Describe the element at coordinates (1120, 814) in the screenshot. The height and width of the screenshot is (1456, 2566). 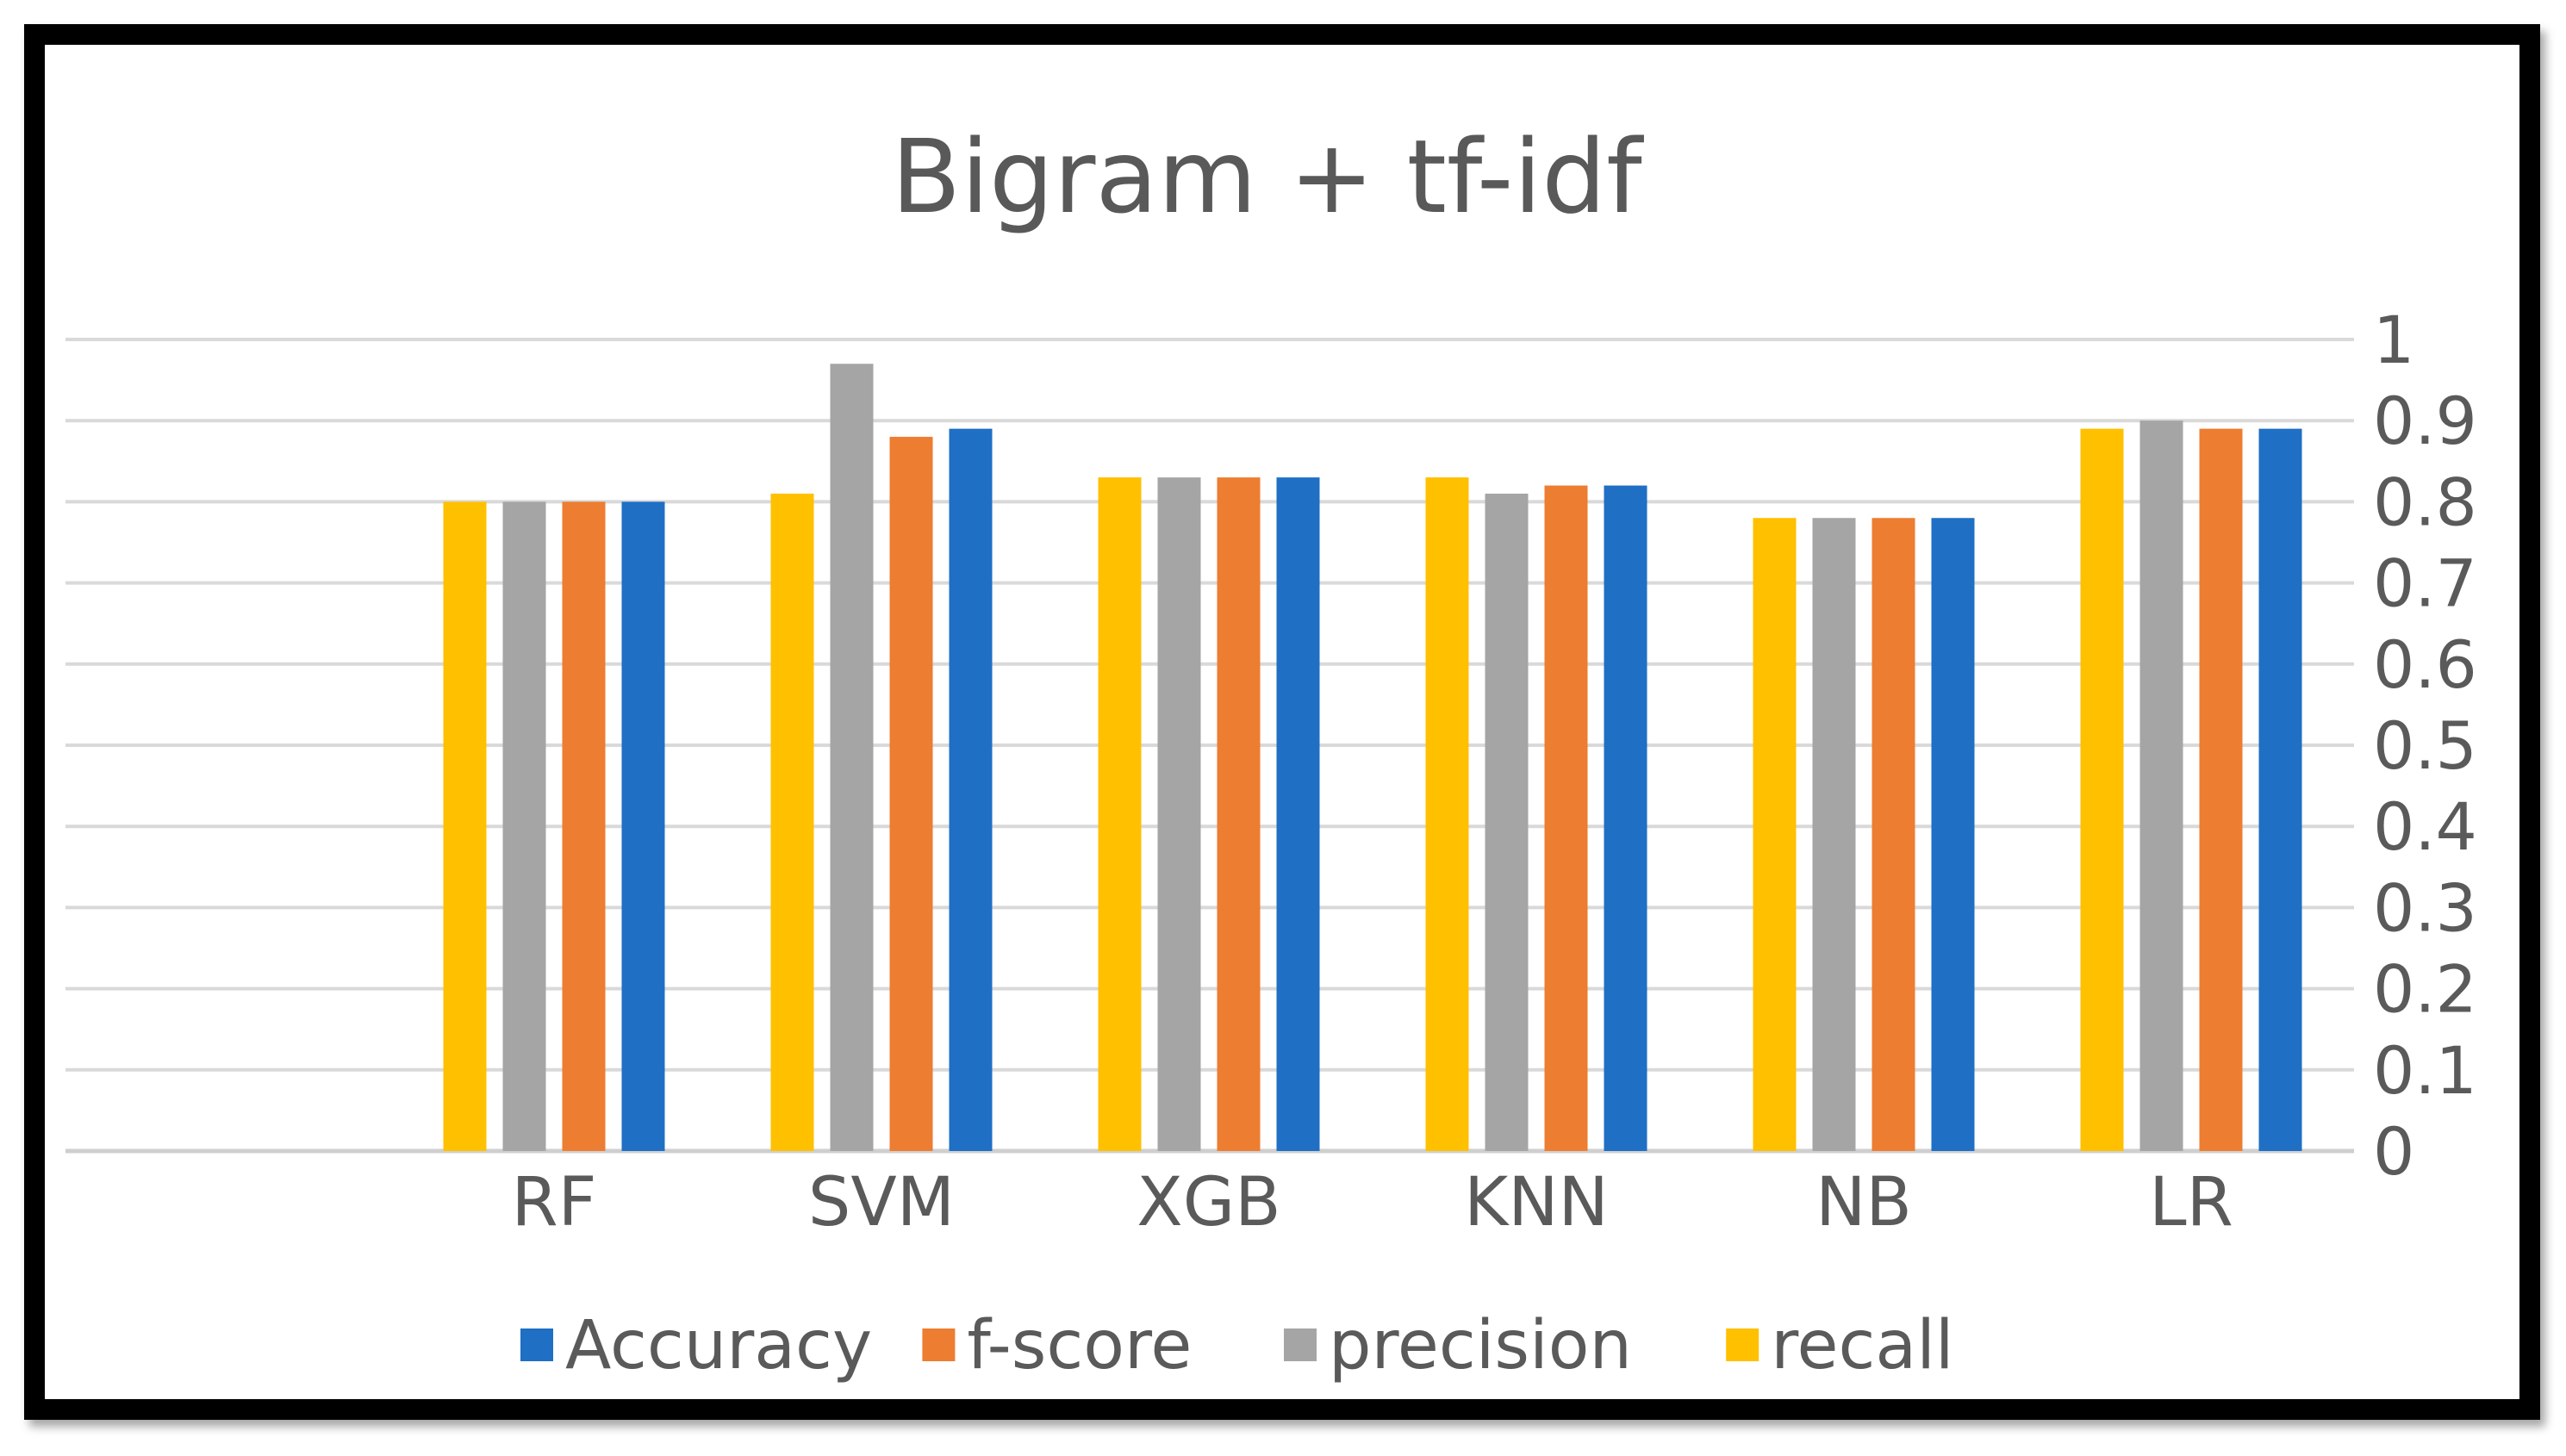
I see `bar-recall-xgb` at that location.